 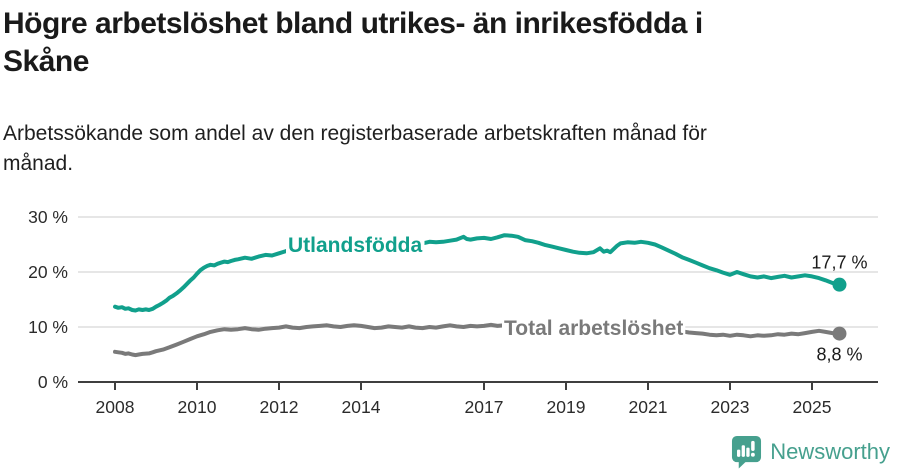 What do you see at coordinates (648, 407) in the screenshot?
I see `x-tick-label: 2021` at bounding box center [648, 407].